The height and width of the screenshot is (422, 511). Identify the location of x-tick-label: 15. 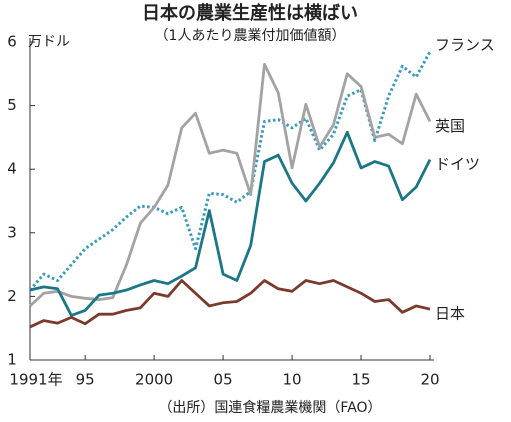
(360, 380).